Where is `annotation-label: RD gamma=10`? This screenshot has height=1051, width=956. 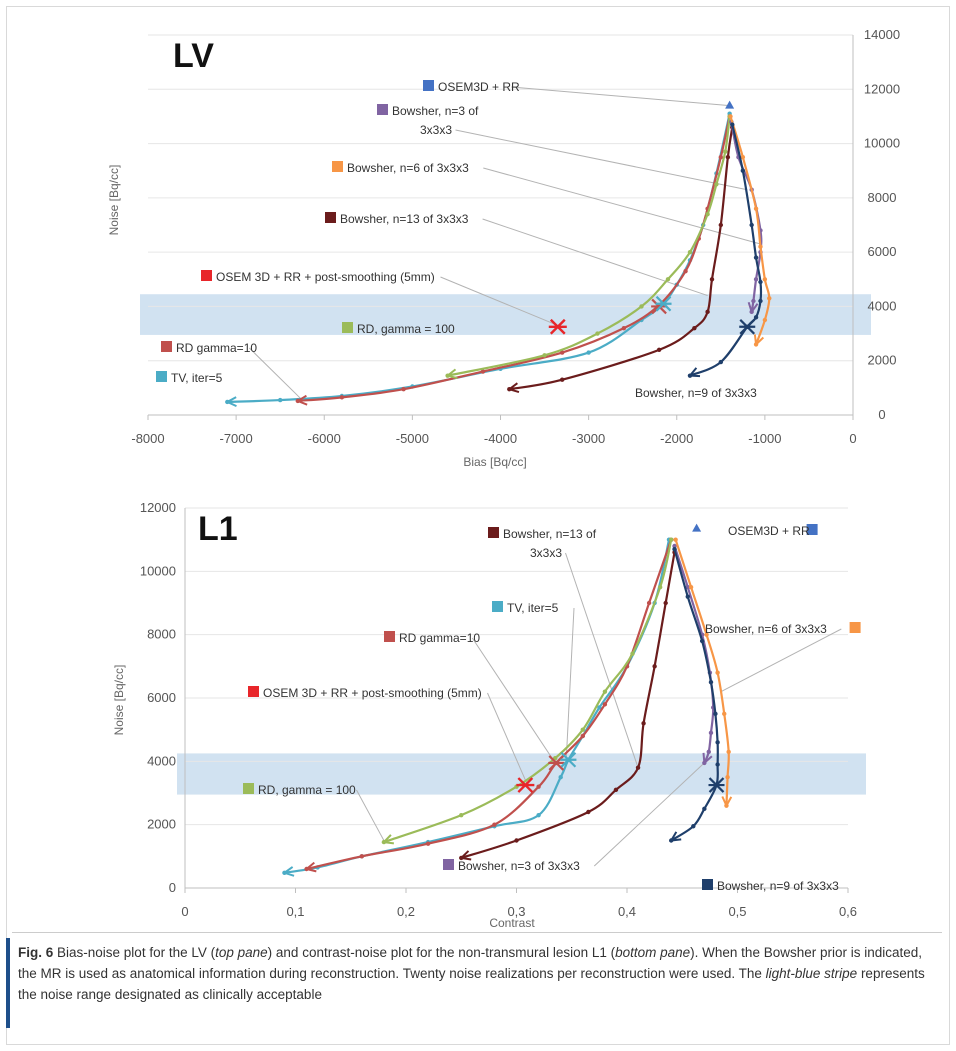
annotation-label: RD gamma=10 is located at coordinates (216, 348).